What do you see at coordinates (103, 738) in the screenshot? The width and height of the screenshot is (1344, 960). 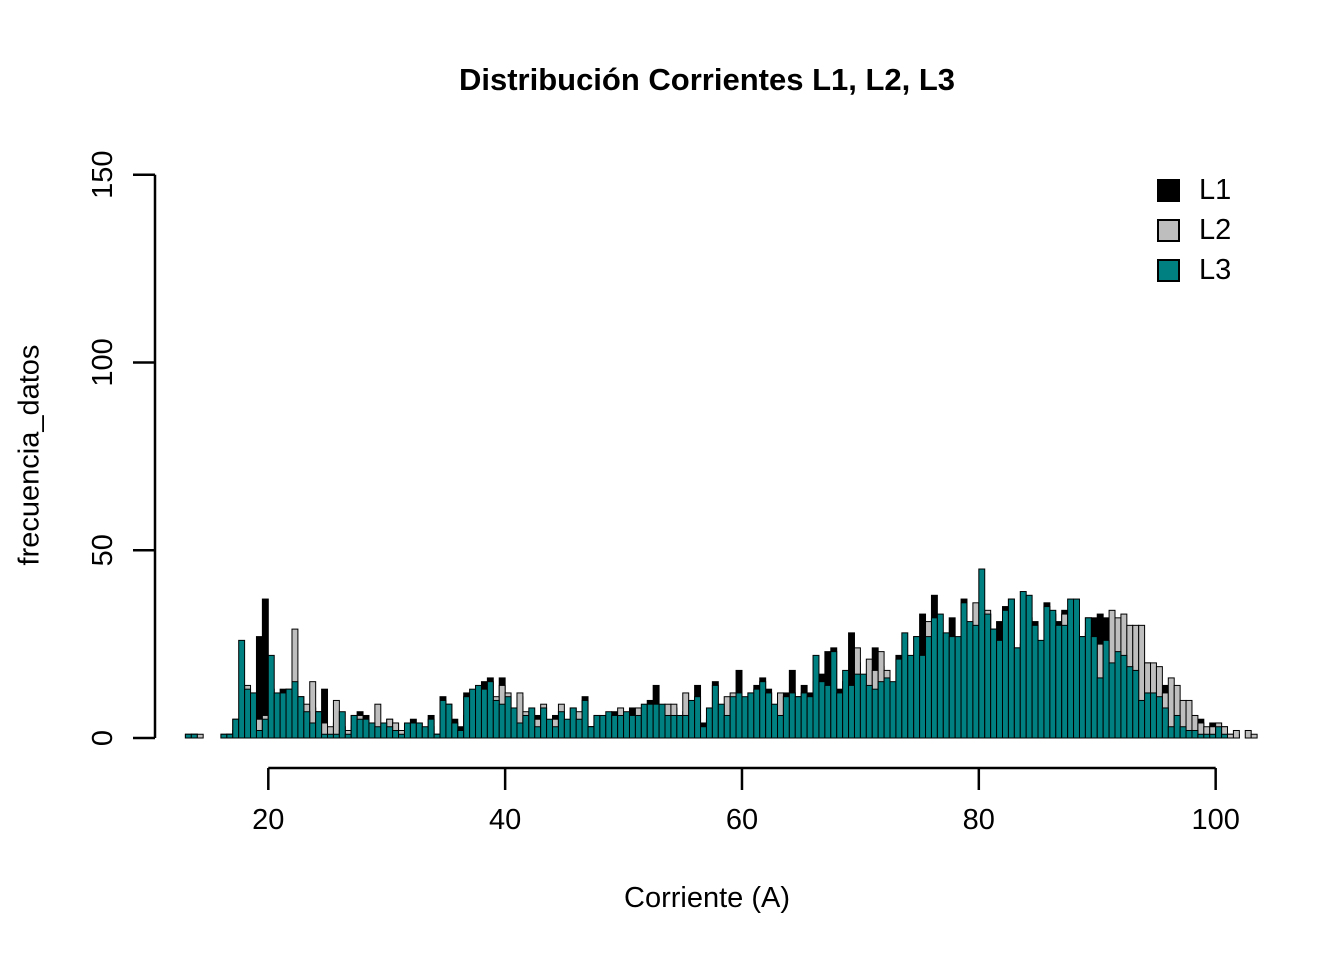 I see `y-tick-label: 0` at bounding box center [103, 738].